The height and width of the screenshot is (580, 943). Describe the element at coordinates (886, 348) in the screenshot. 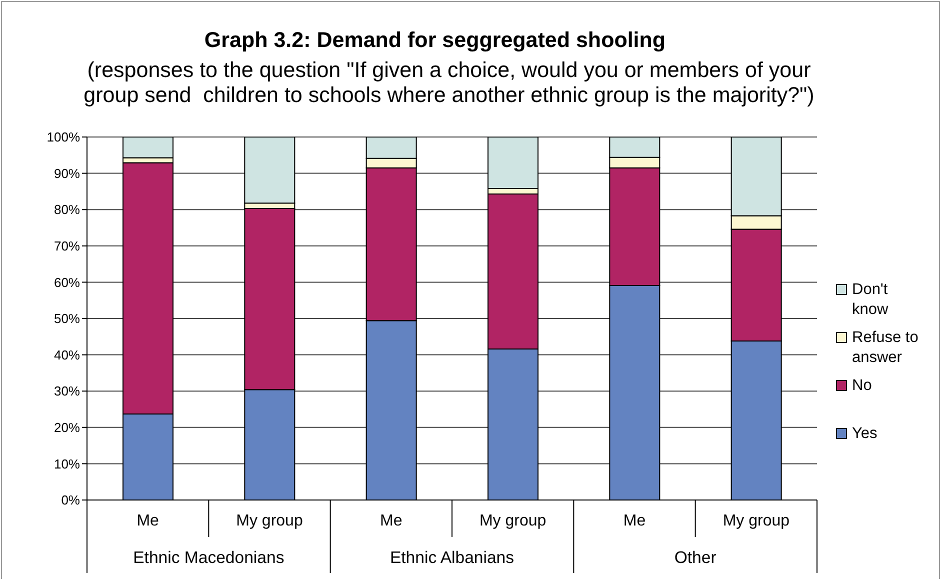

I see `legend-label: Refuse to answer` at that location.